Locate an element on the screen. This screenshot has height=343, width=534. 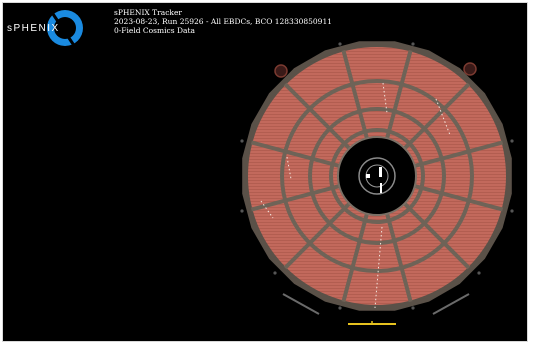
ring-separator-inner is located at coordinates (377, 176).